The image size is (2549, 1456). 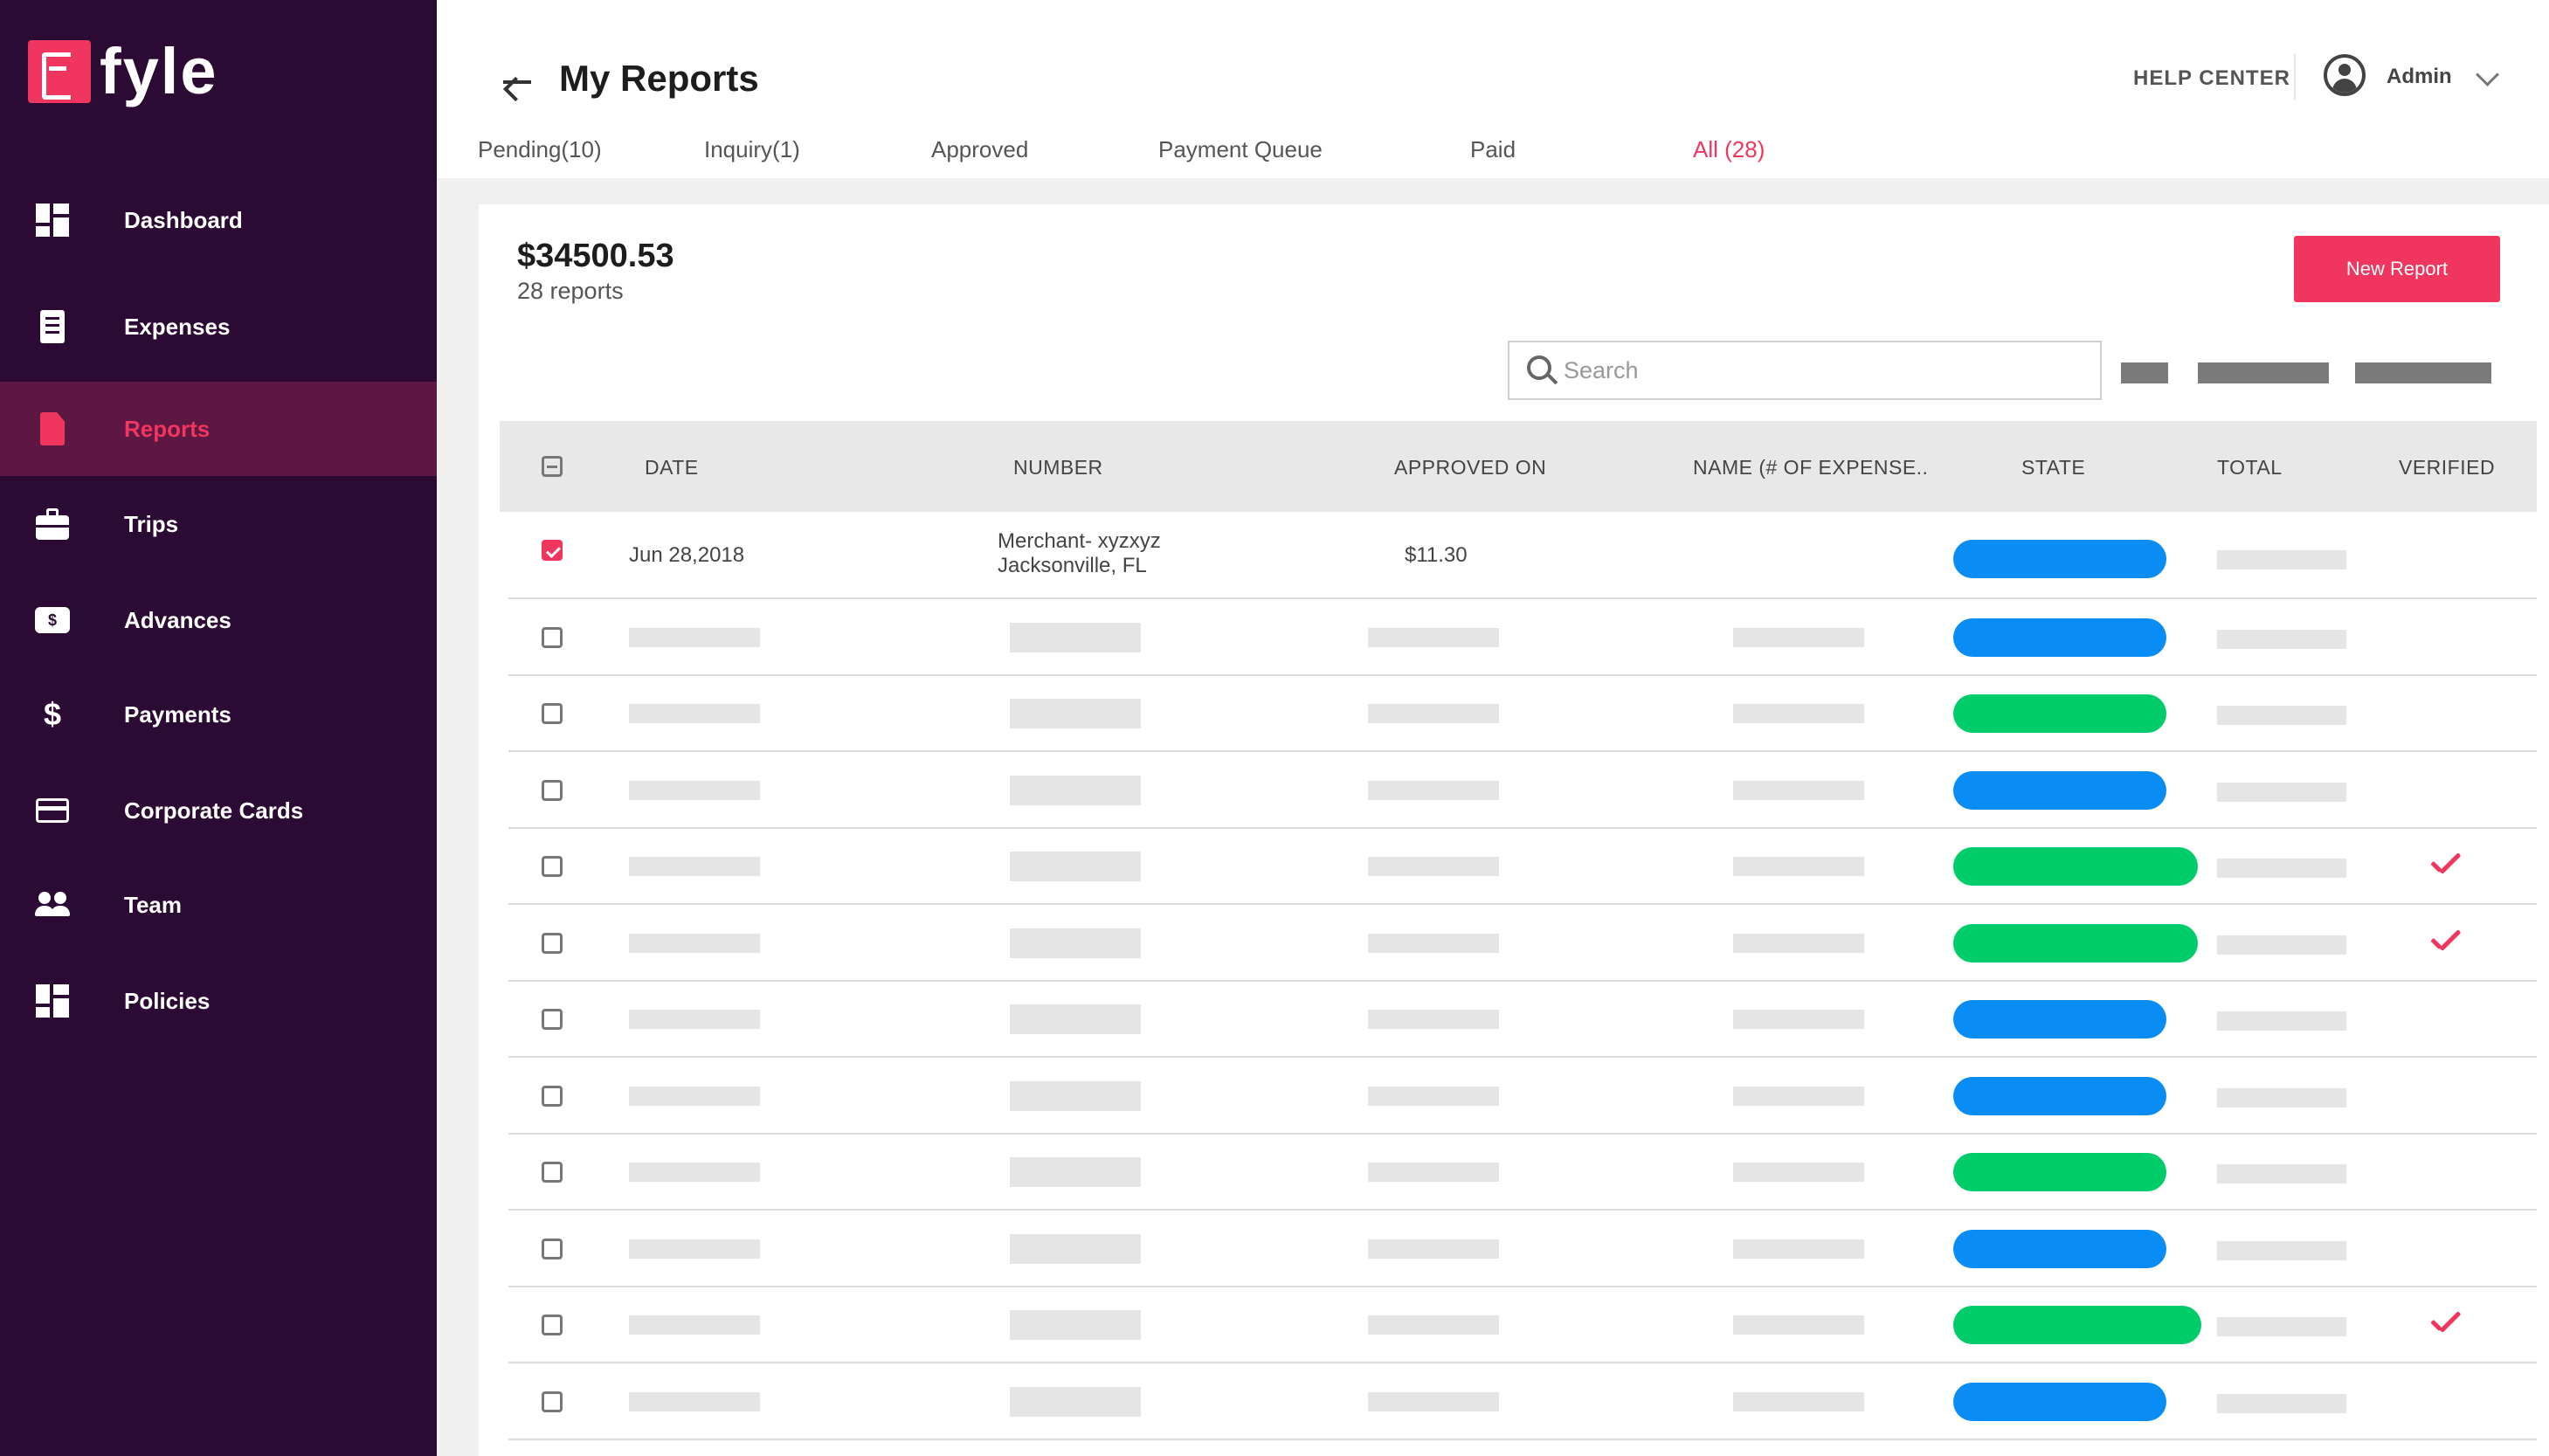 I want to click on help-center-link: HELP CENTER, so click(x=2212, y=78).